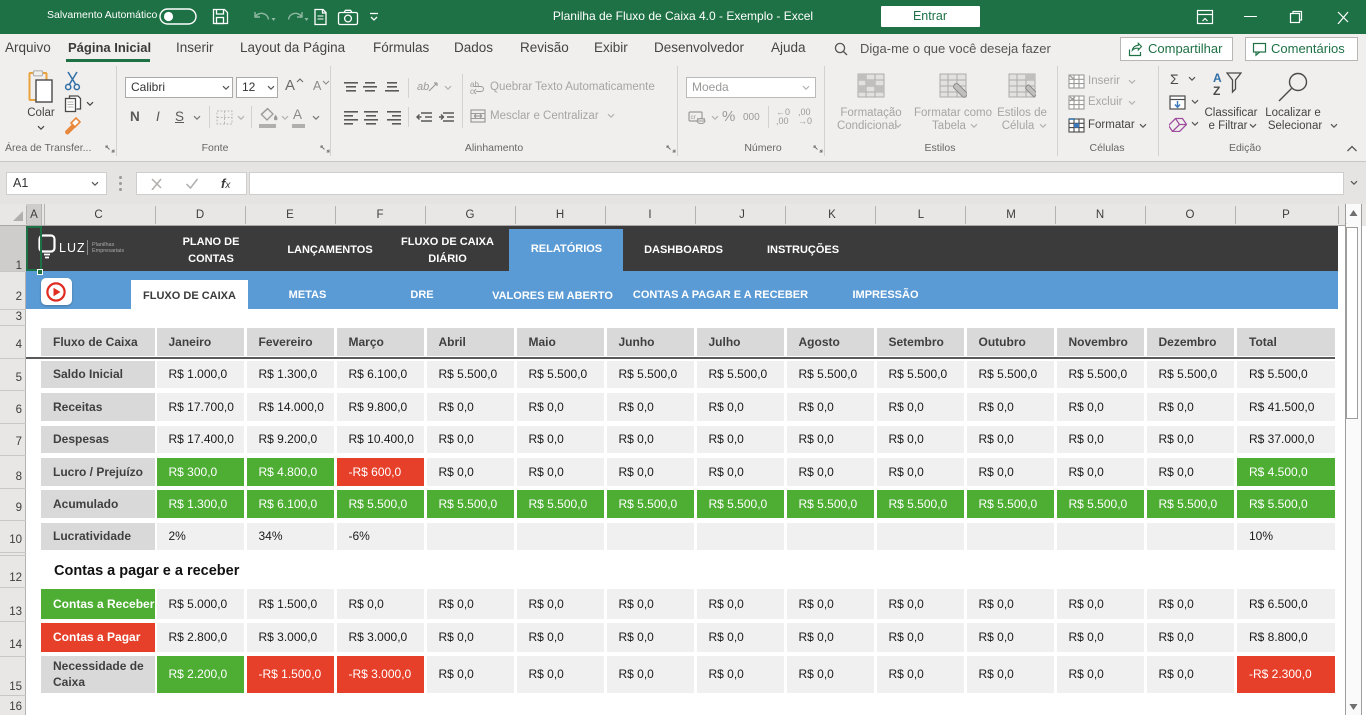 This screenshot has height=715, width=1366. What do you see at coordinates (472, 91) in the screenshot?
I see `svg-text: c` at bounding box center [472, 91].